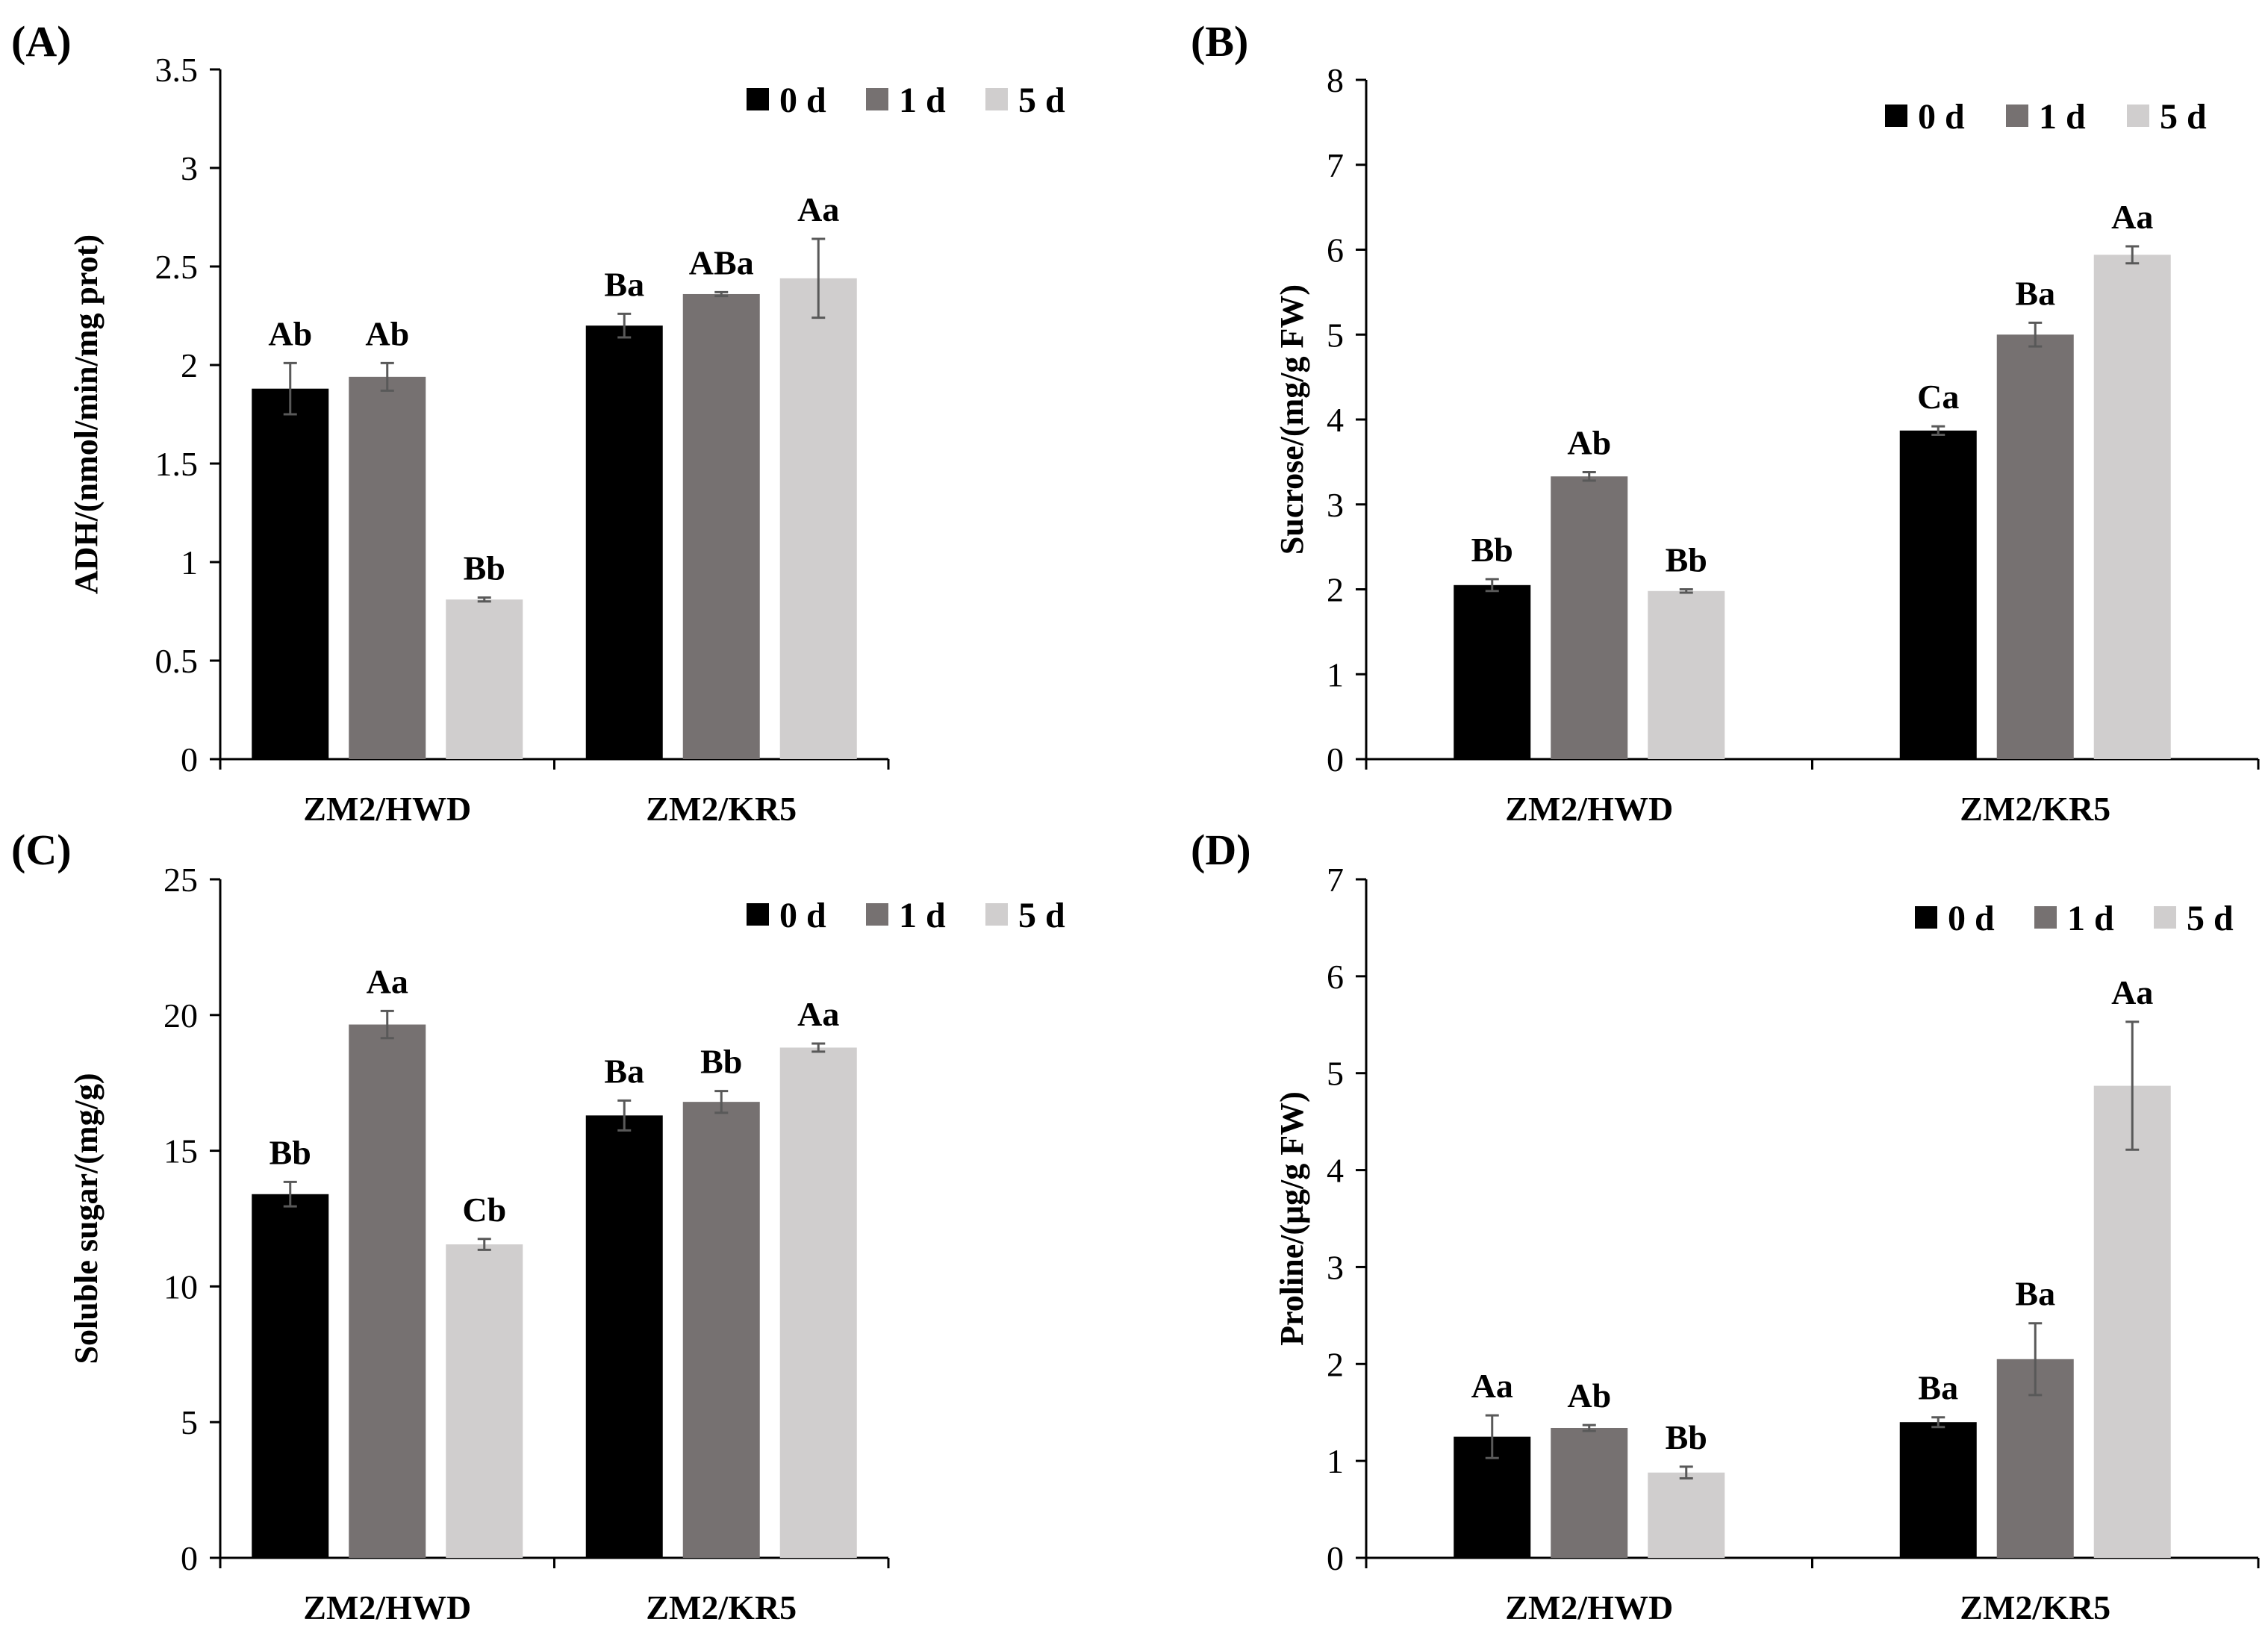  I want to click on y-tick-label: 20, so click(180, 1016).